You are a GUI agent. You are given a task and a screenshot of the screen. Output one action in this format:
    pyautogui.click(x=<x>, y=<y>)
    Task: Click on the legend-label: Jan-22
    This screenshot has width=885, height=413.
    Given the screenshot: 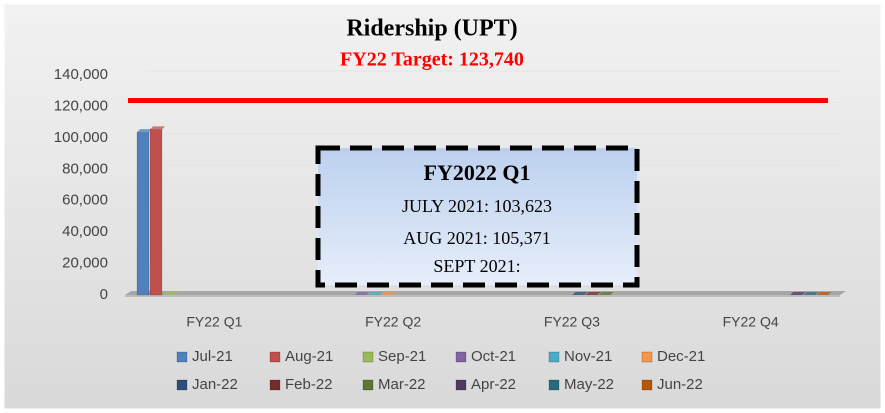 What is the action you would take?
    pyautogui.click(x=215, y=384)
    